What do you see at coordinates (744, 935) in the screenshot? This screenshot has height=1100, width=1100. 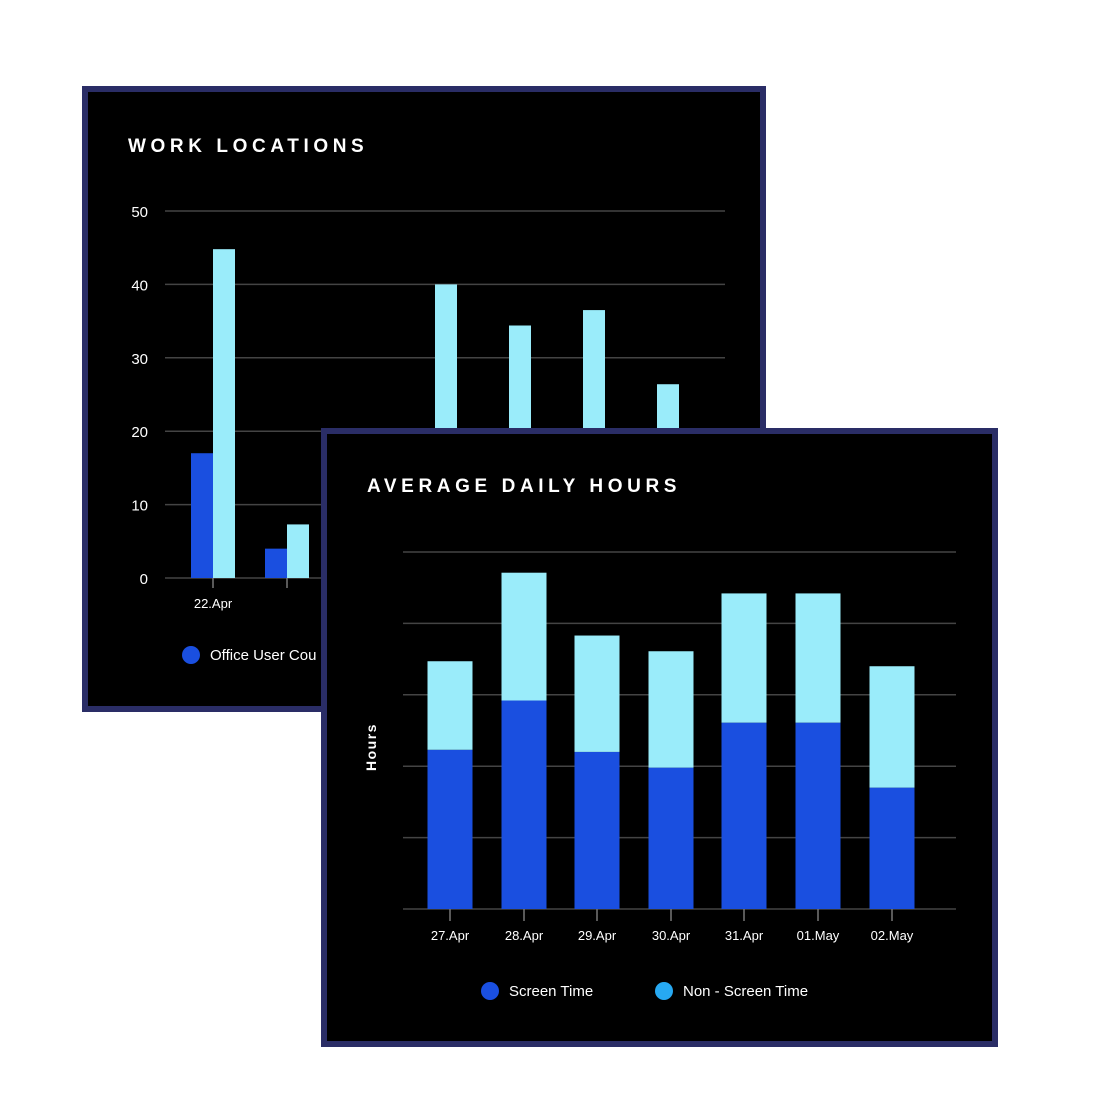 I see `x-tick-label: 31.Apr` at bounding box center [744, 935].